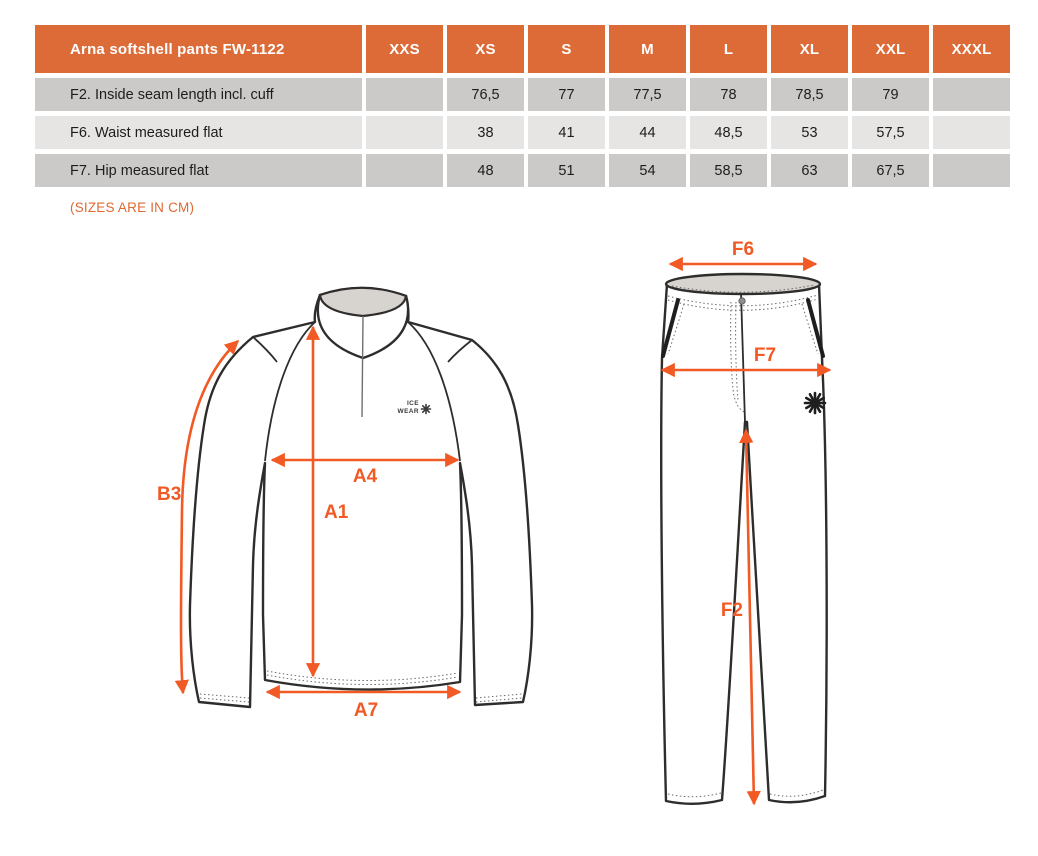  I want to click on size-col-header-xs: XS, so click(485, 49).